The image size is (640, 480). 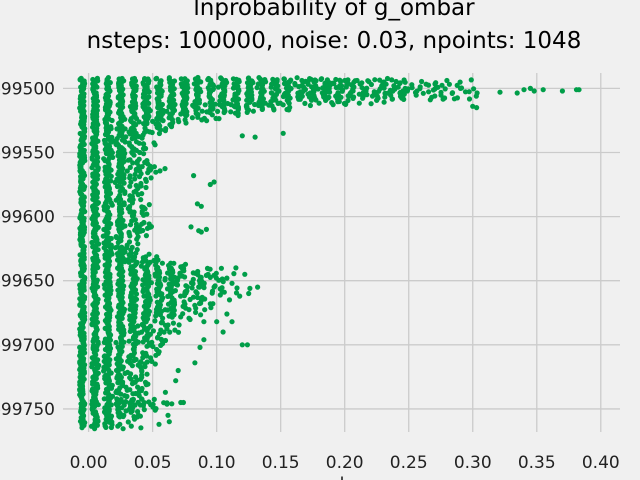 I want to click on x-tick-labels: 0.00 0.05 0.10 0.15 0.20 0.25 0.30 0.35 0.40, so click(x=345, y=463).